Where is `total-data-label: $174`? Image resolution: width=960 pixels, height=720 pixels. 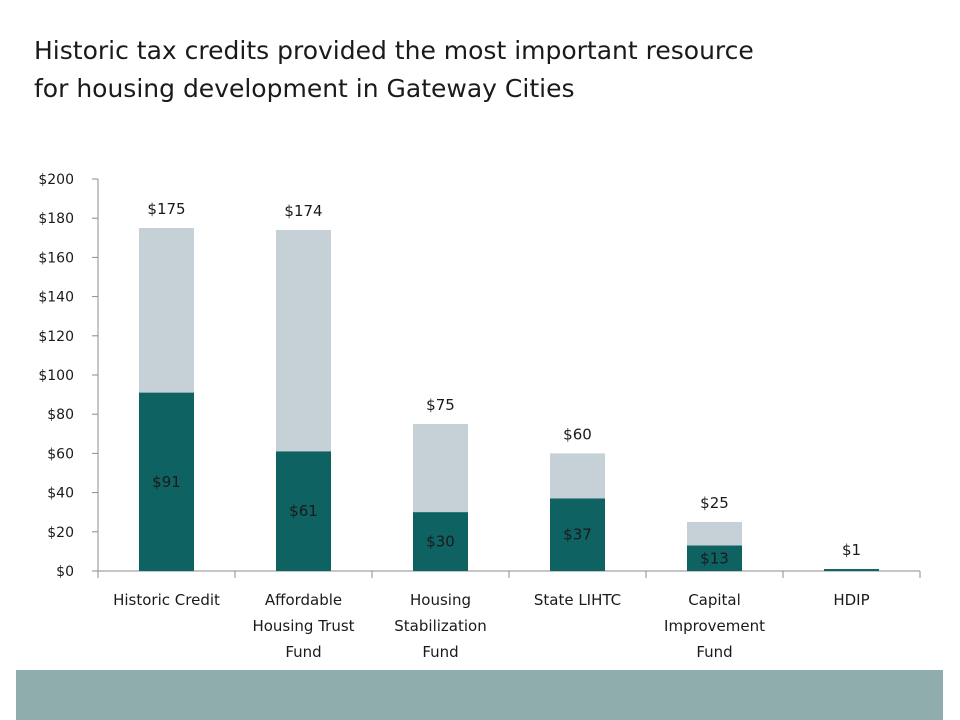 total-data-label: $174 is located at coordinates (303, 211).